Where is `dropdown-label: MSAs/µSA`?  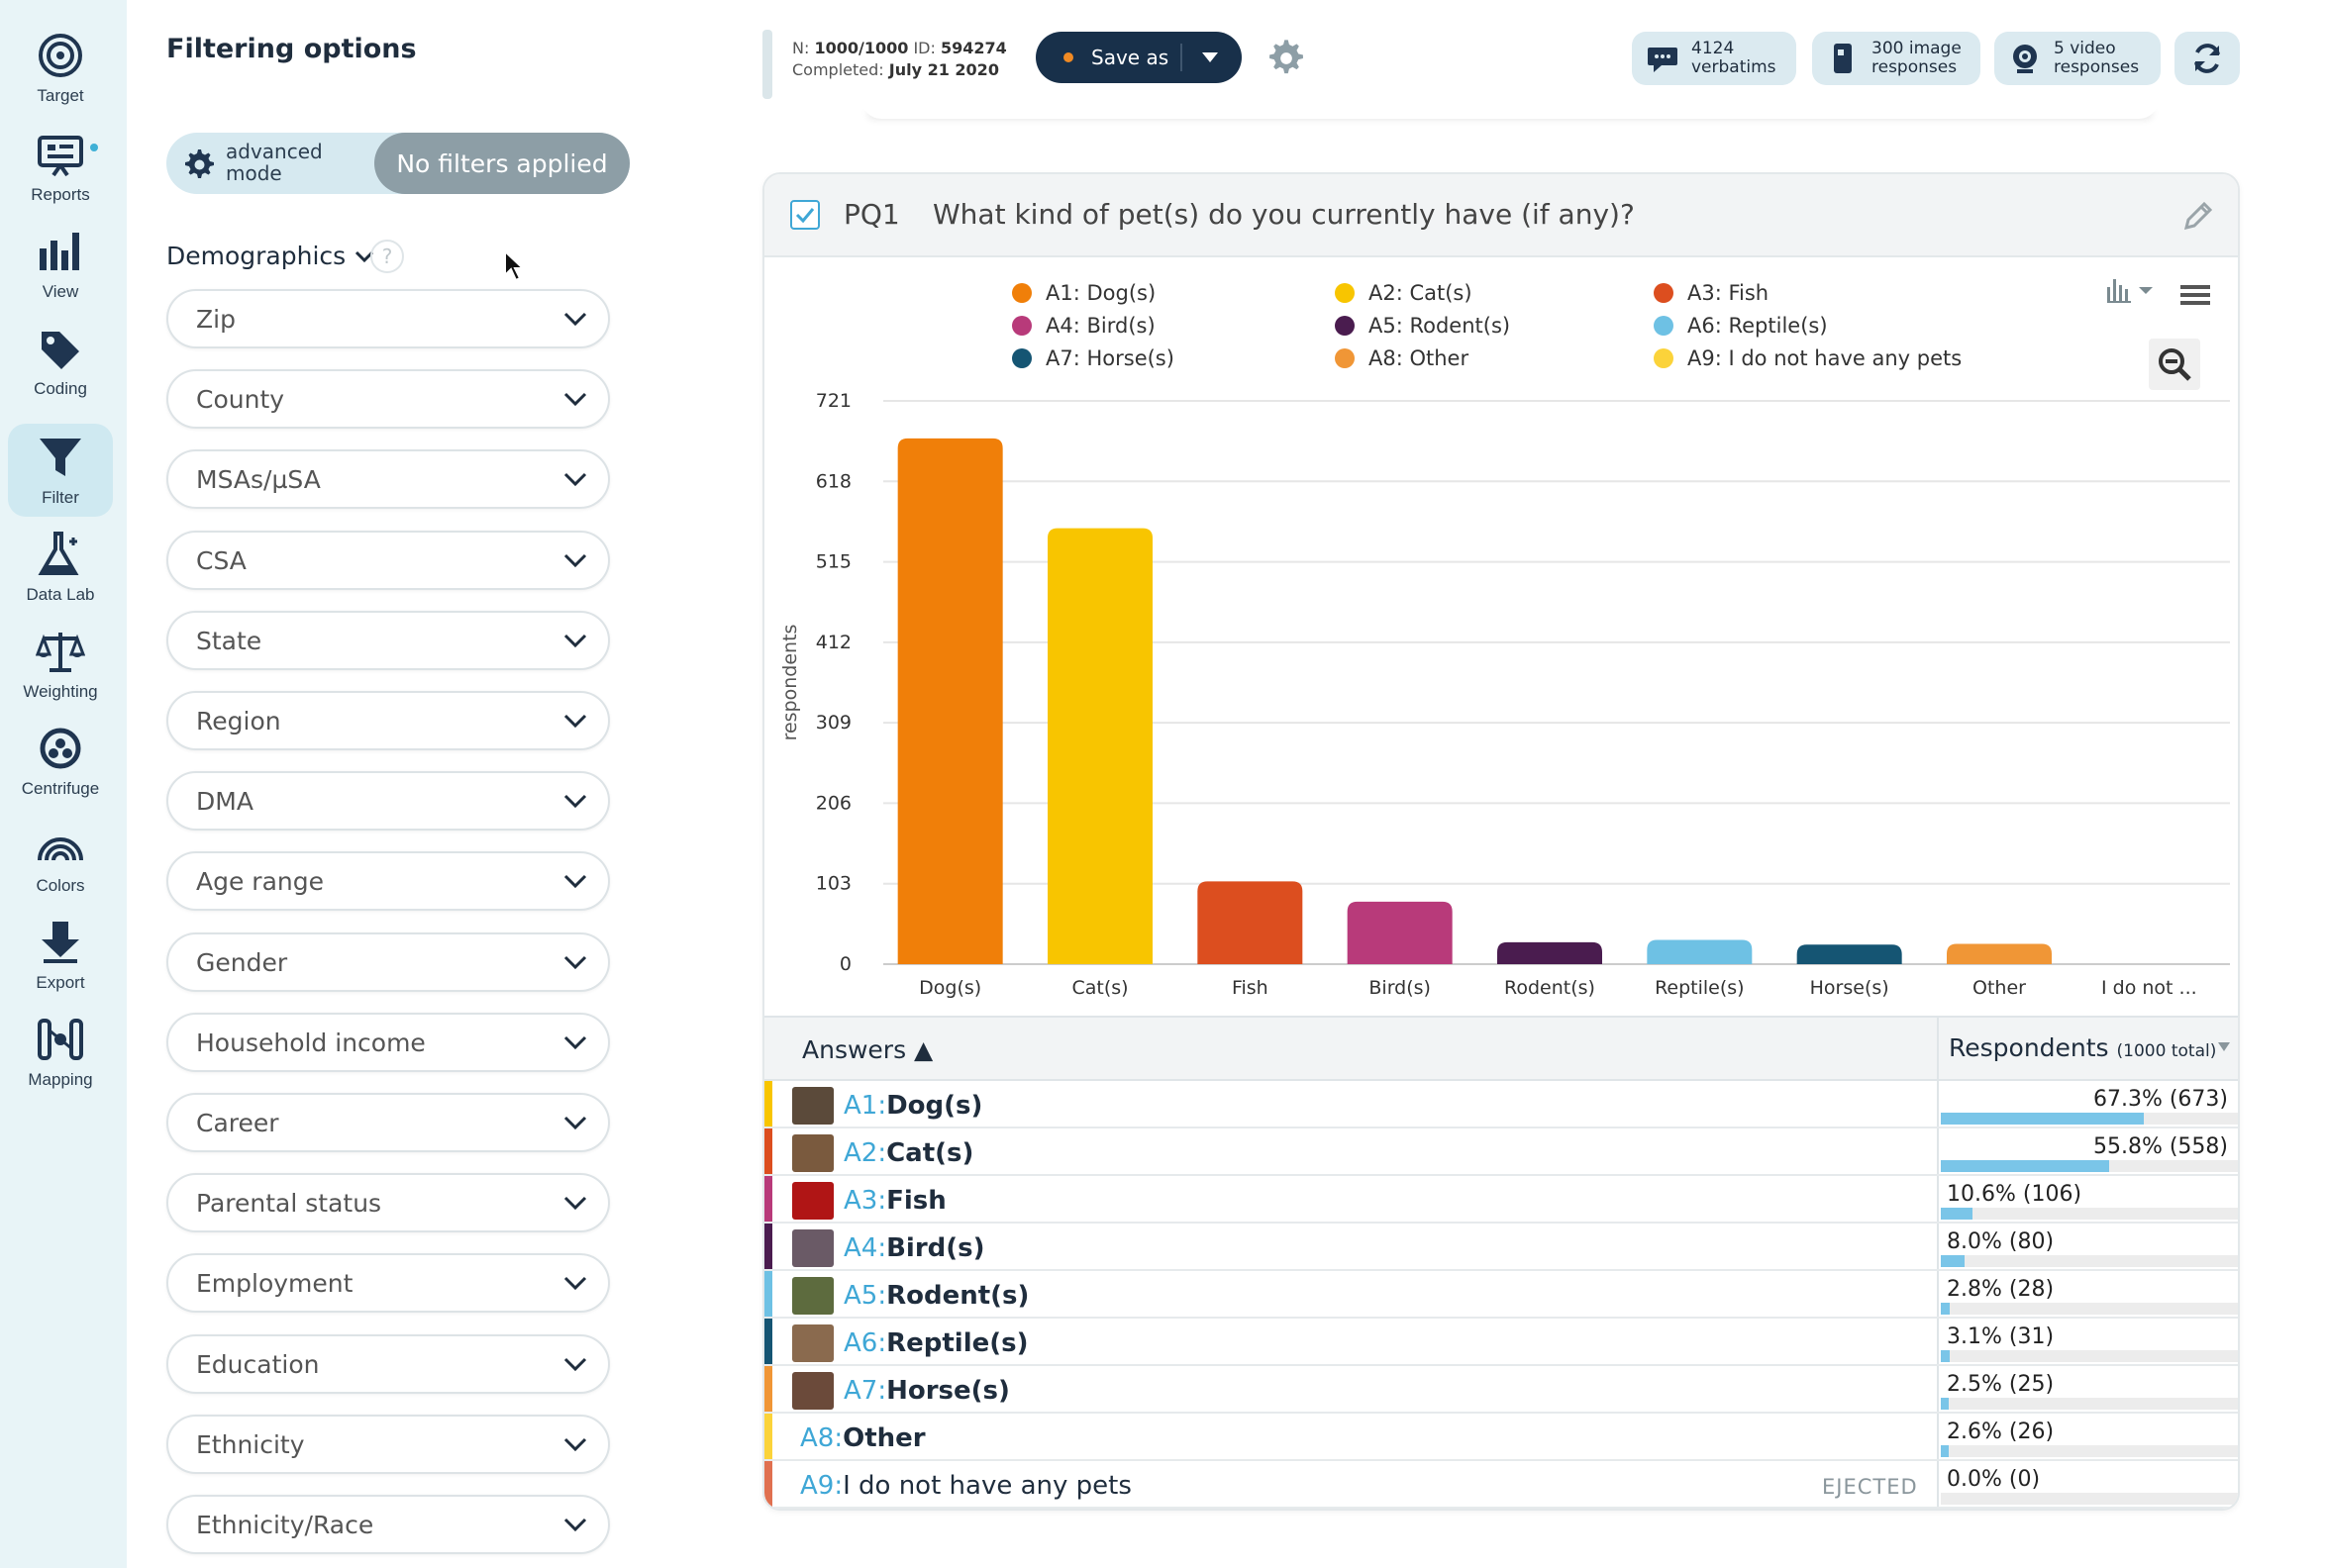
dropdown-label: MSAs/µSA is located at coordinates (258, 479).